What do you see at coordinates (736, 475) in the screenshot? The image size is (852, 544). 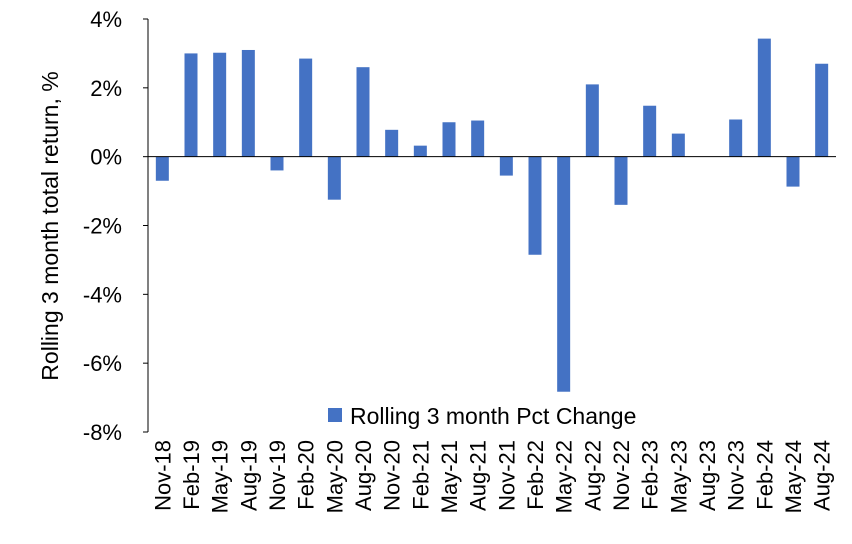 I see `x-tick-label: Nov-23` at bounding box center [736, 475].